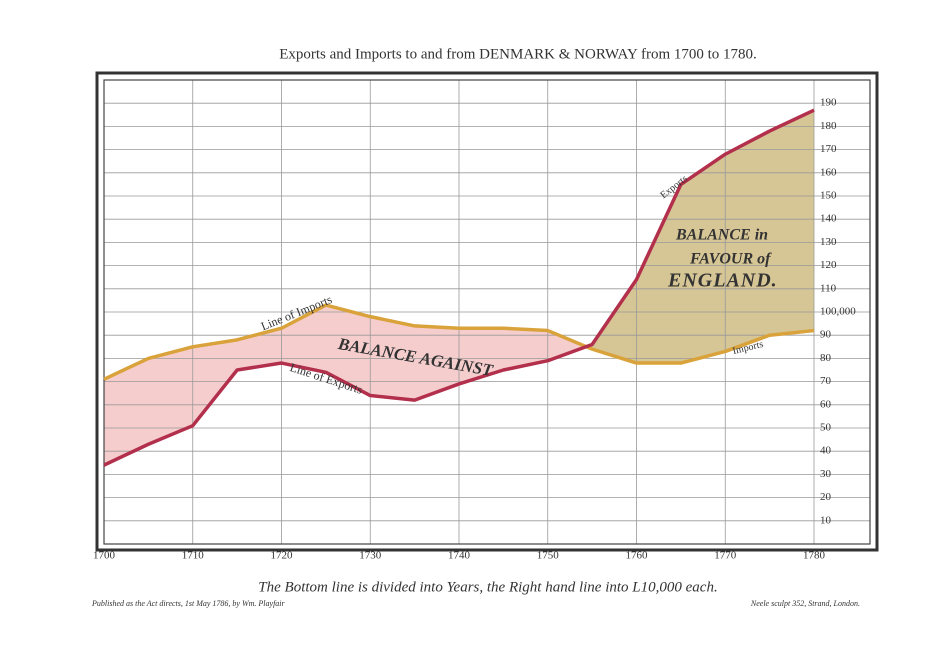 The image size is (946, 653). Describe the element at coordinates (193, 556) in the screenshot. I see `x-tick-label: 1710` at that location.